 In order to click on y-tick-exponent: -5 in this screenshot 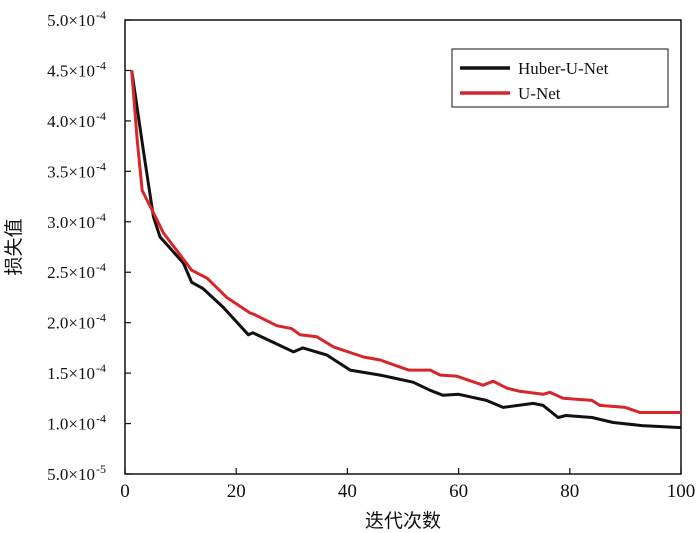, I will do `click(101, 469)`.